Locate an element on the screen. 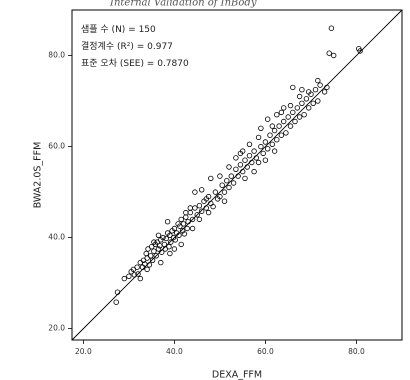  y-tick-label: 20.0 is located at coordinates (56, 328).